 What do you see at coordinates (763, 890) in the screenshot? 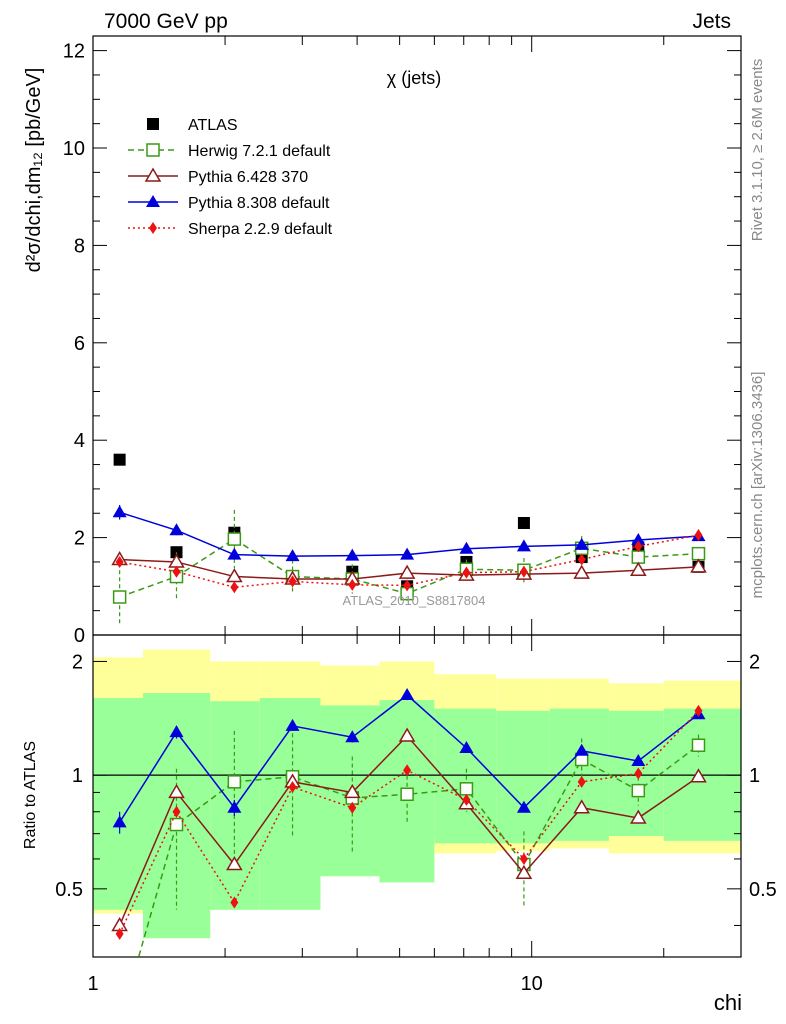
I see `ratio-y-tick-label-right: 0.5` at bounding box center [763, 890].